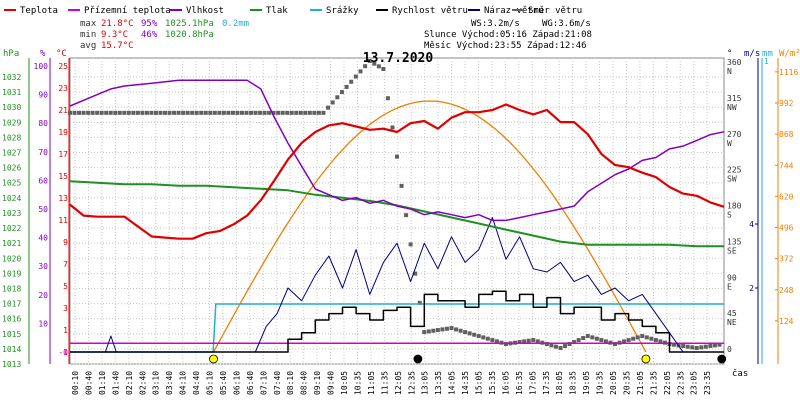 Image resolution: width=800 pixels, height=400 pixels. Describe the element at coordinates (43, 152) in the screenshot. I see `pct-tick-label: 70` at that location.